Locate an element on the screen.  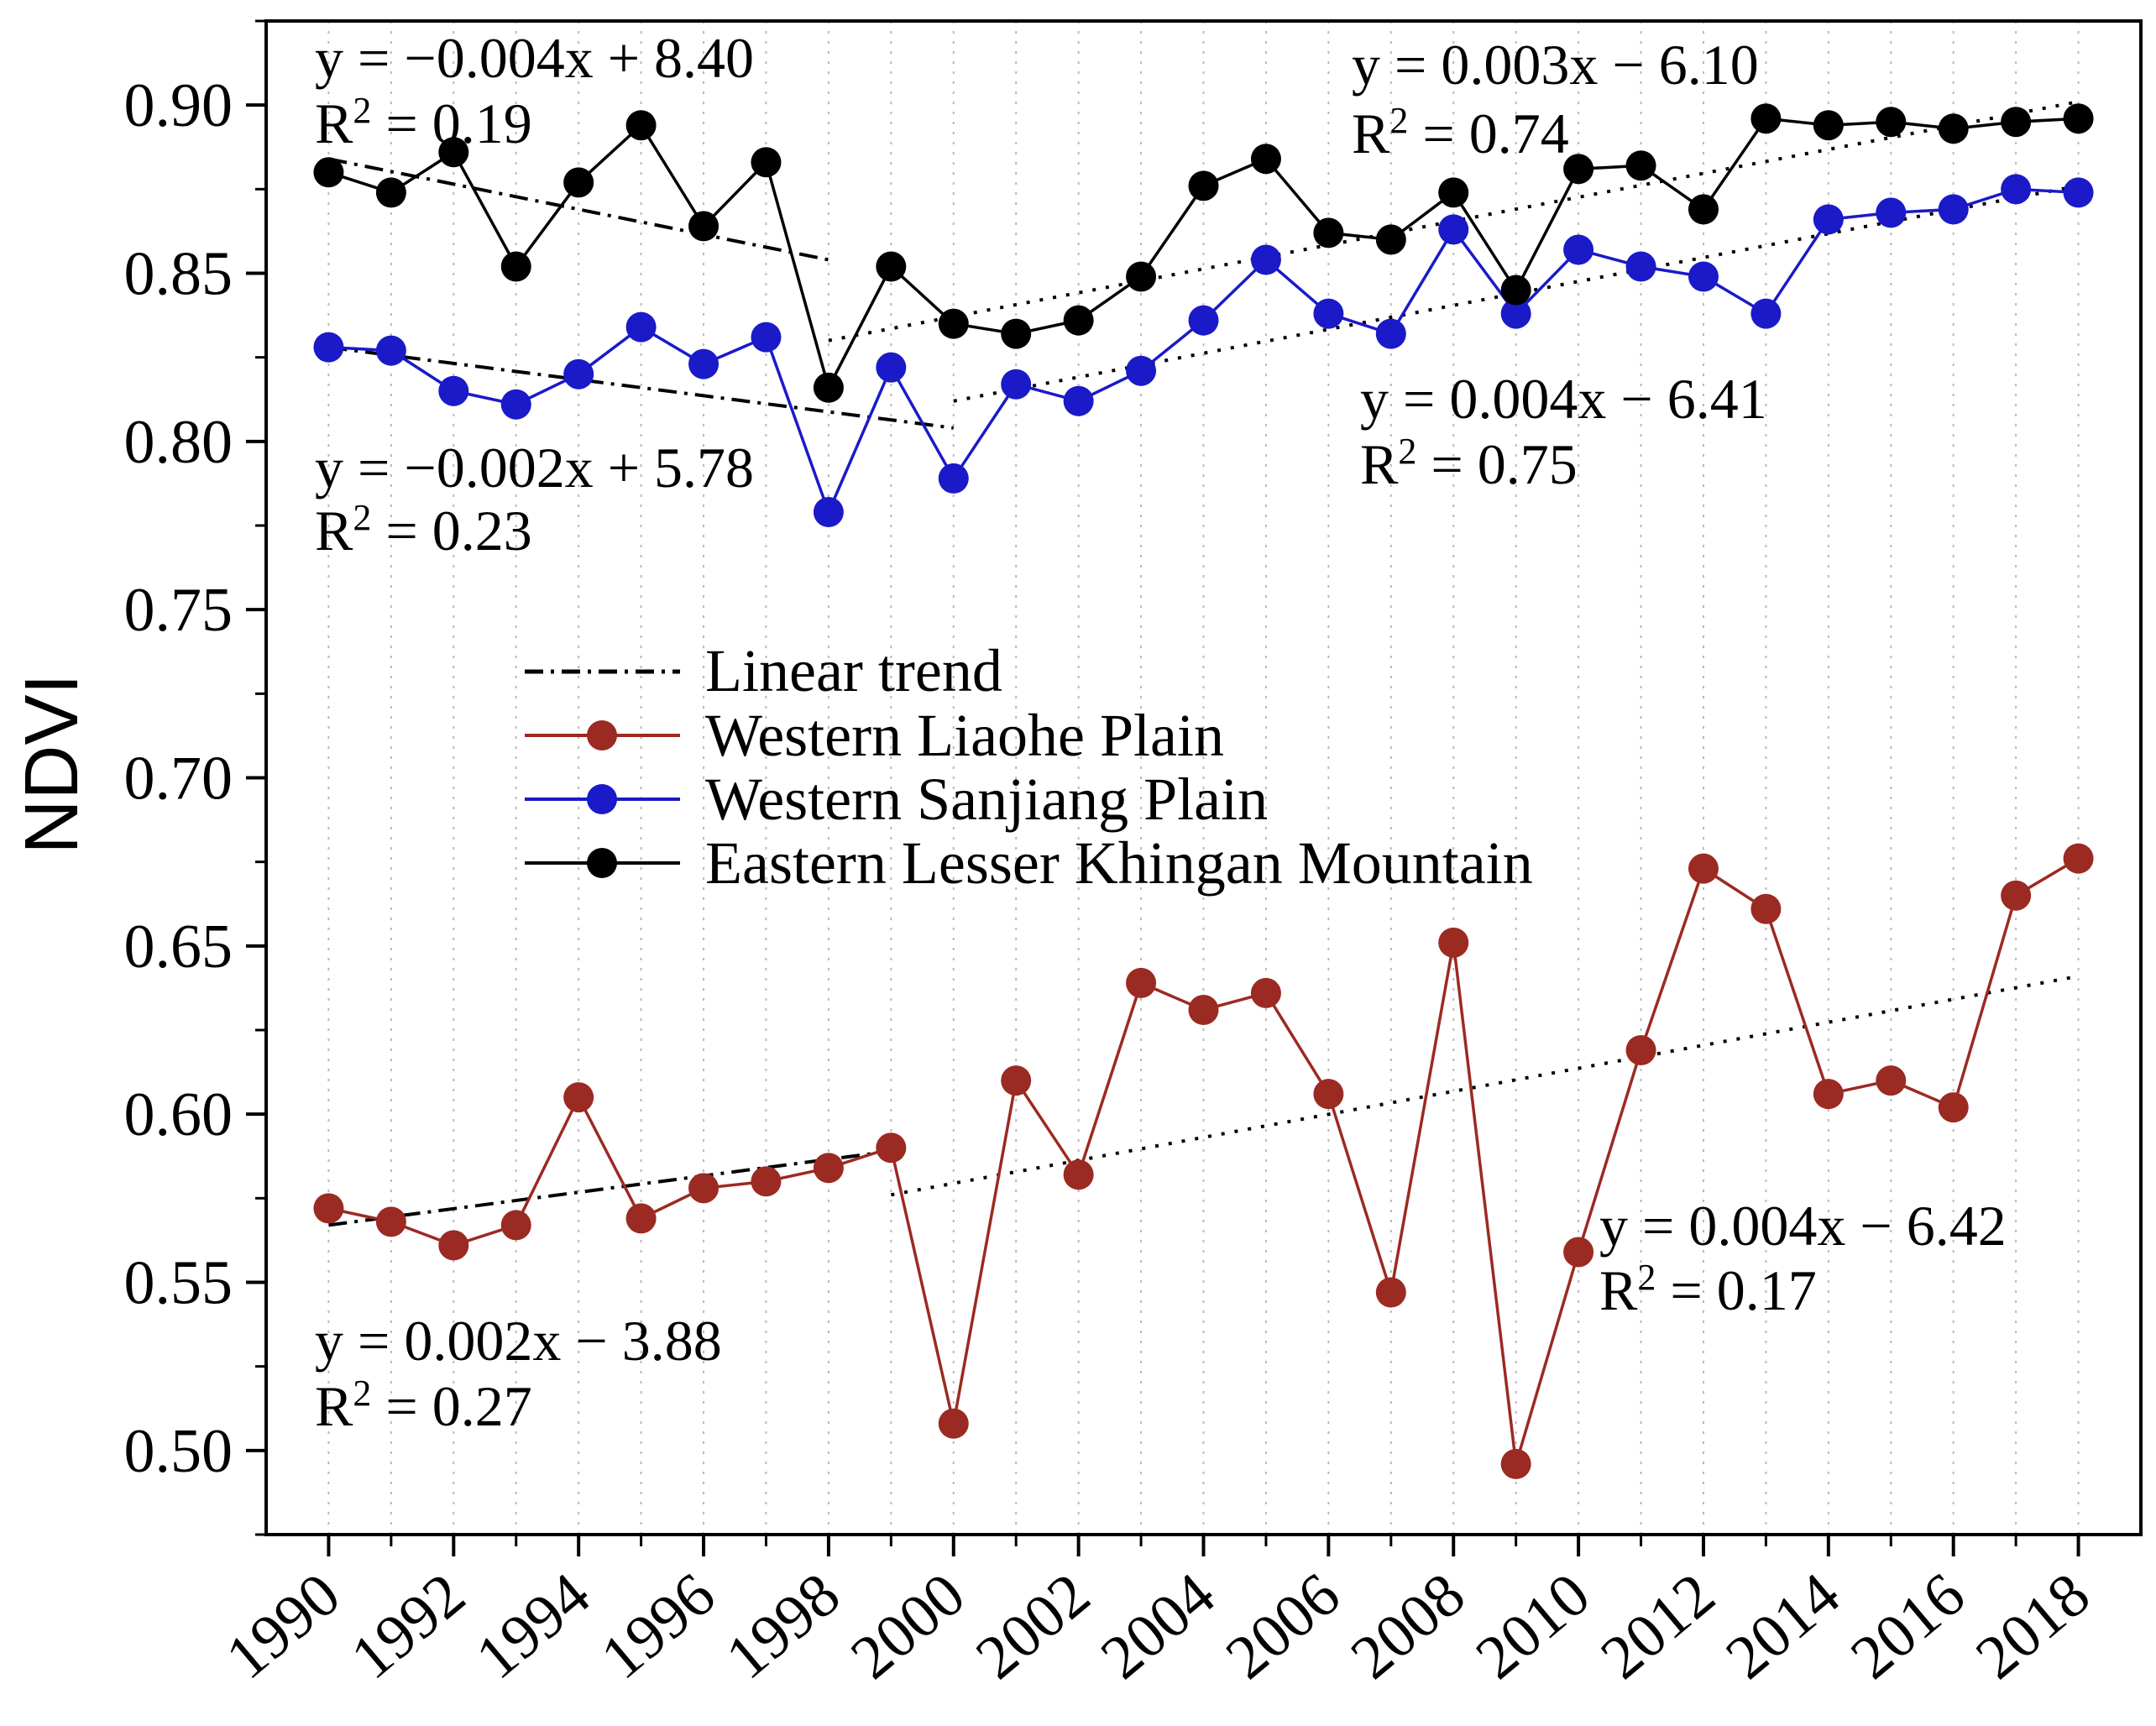
x-tick-label: 2010 is located at coordinates (1533, 1626).